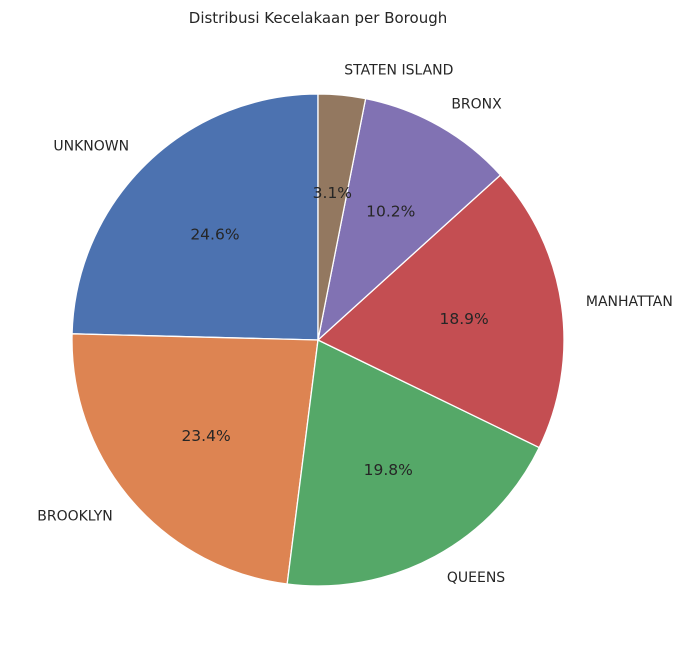  Describe the element at coordinates (318, 18) in the screenshot. I see `chart-title: Distribusi Kecelakaan per Borough` at that location.